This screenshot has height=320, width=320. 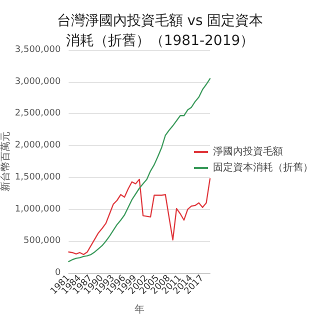 I want to click on y-tick-label: 1,000,000, so click(x=37, y=209).